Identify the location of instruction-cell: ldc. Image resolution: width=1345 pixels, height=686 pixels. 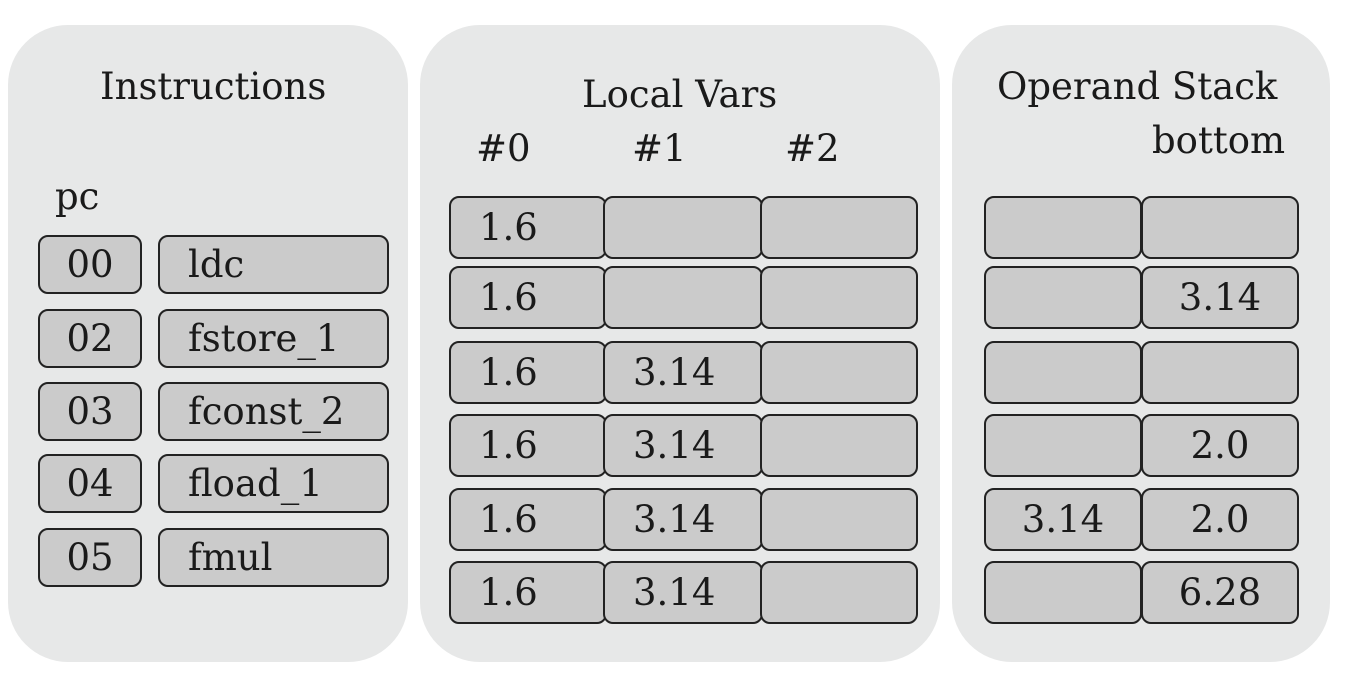
(273, 264).